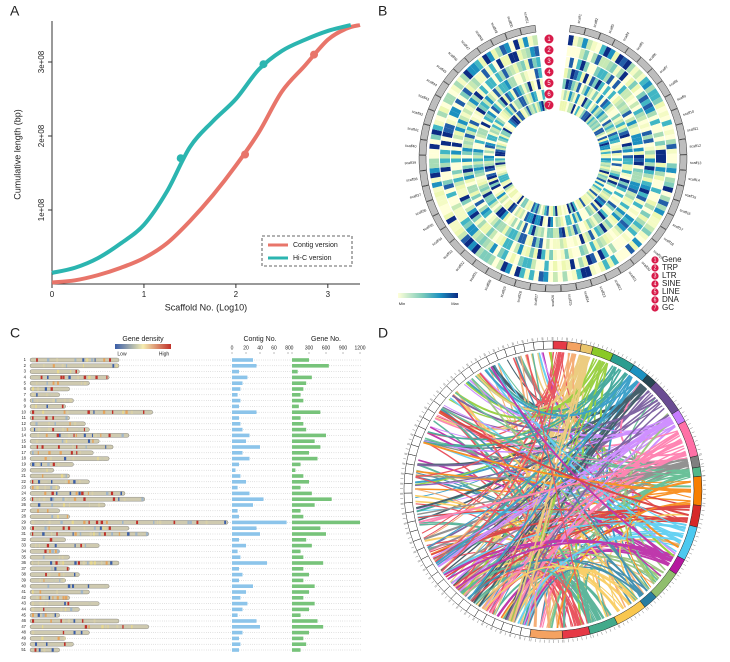 The image size is (730, 662). Describe the element at coordinates (655, 269) in the screenshot. I see `legend-number: 2` at that location.